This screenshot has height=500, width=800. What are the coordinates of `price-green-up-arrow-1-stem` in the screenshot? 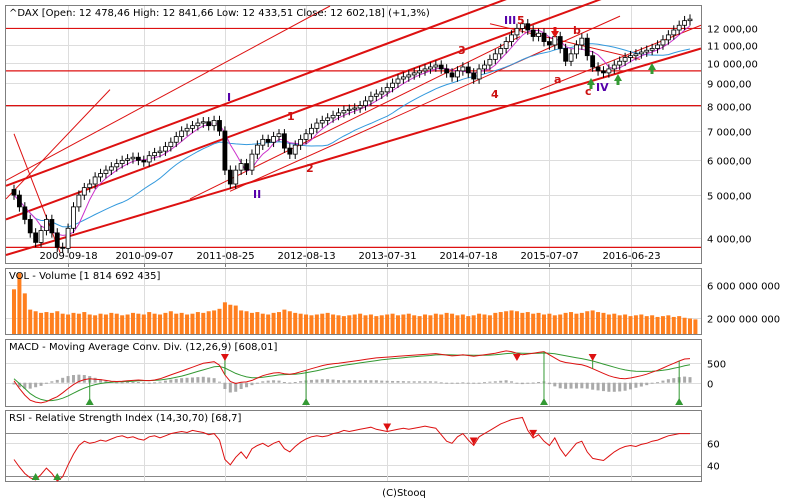 It's located at (591, 86).